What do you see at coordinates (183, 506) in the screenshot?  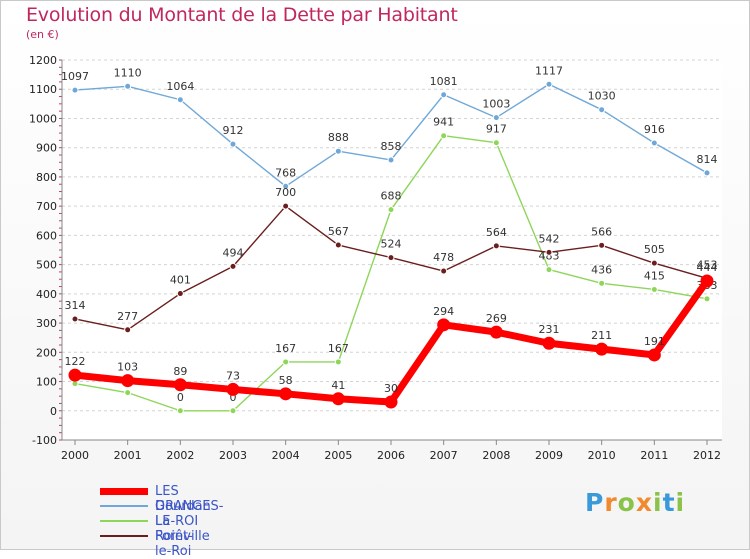 I see `legend-label: Dourdan` at bounding box center [183, 506].